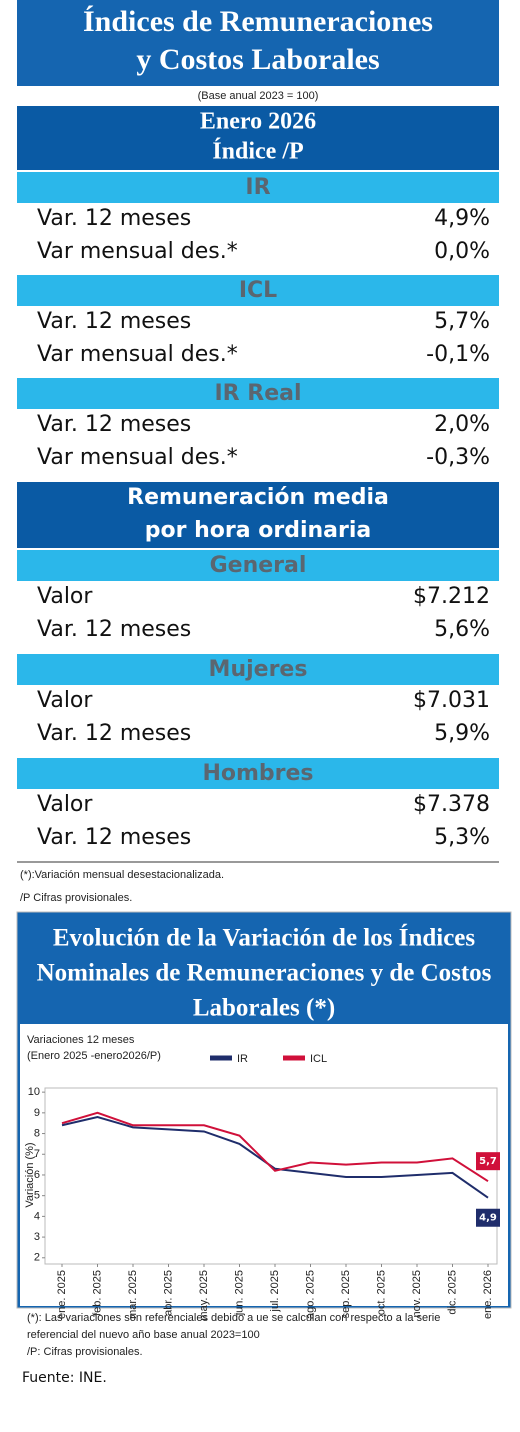  I want to click on row-value: 0,0%, so click(462, 251).